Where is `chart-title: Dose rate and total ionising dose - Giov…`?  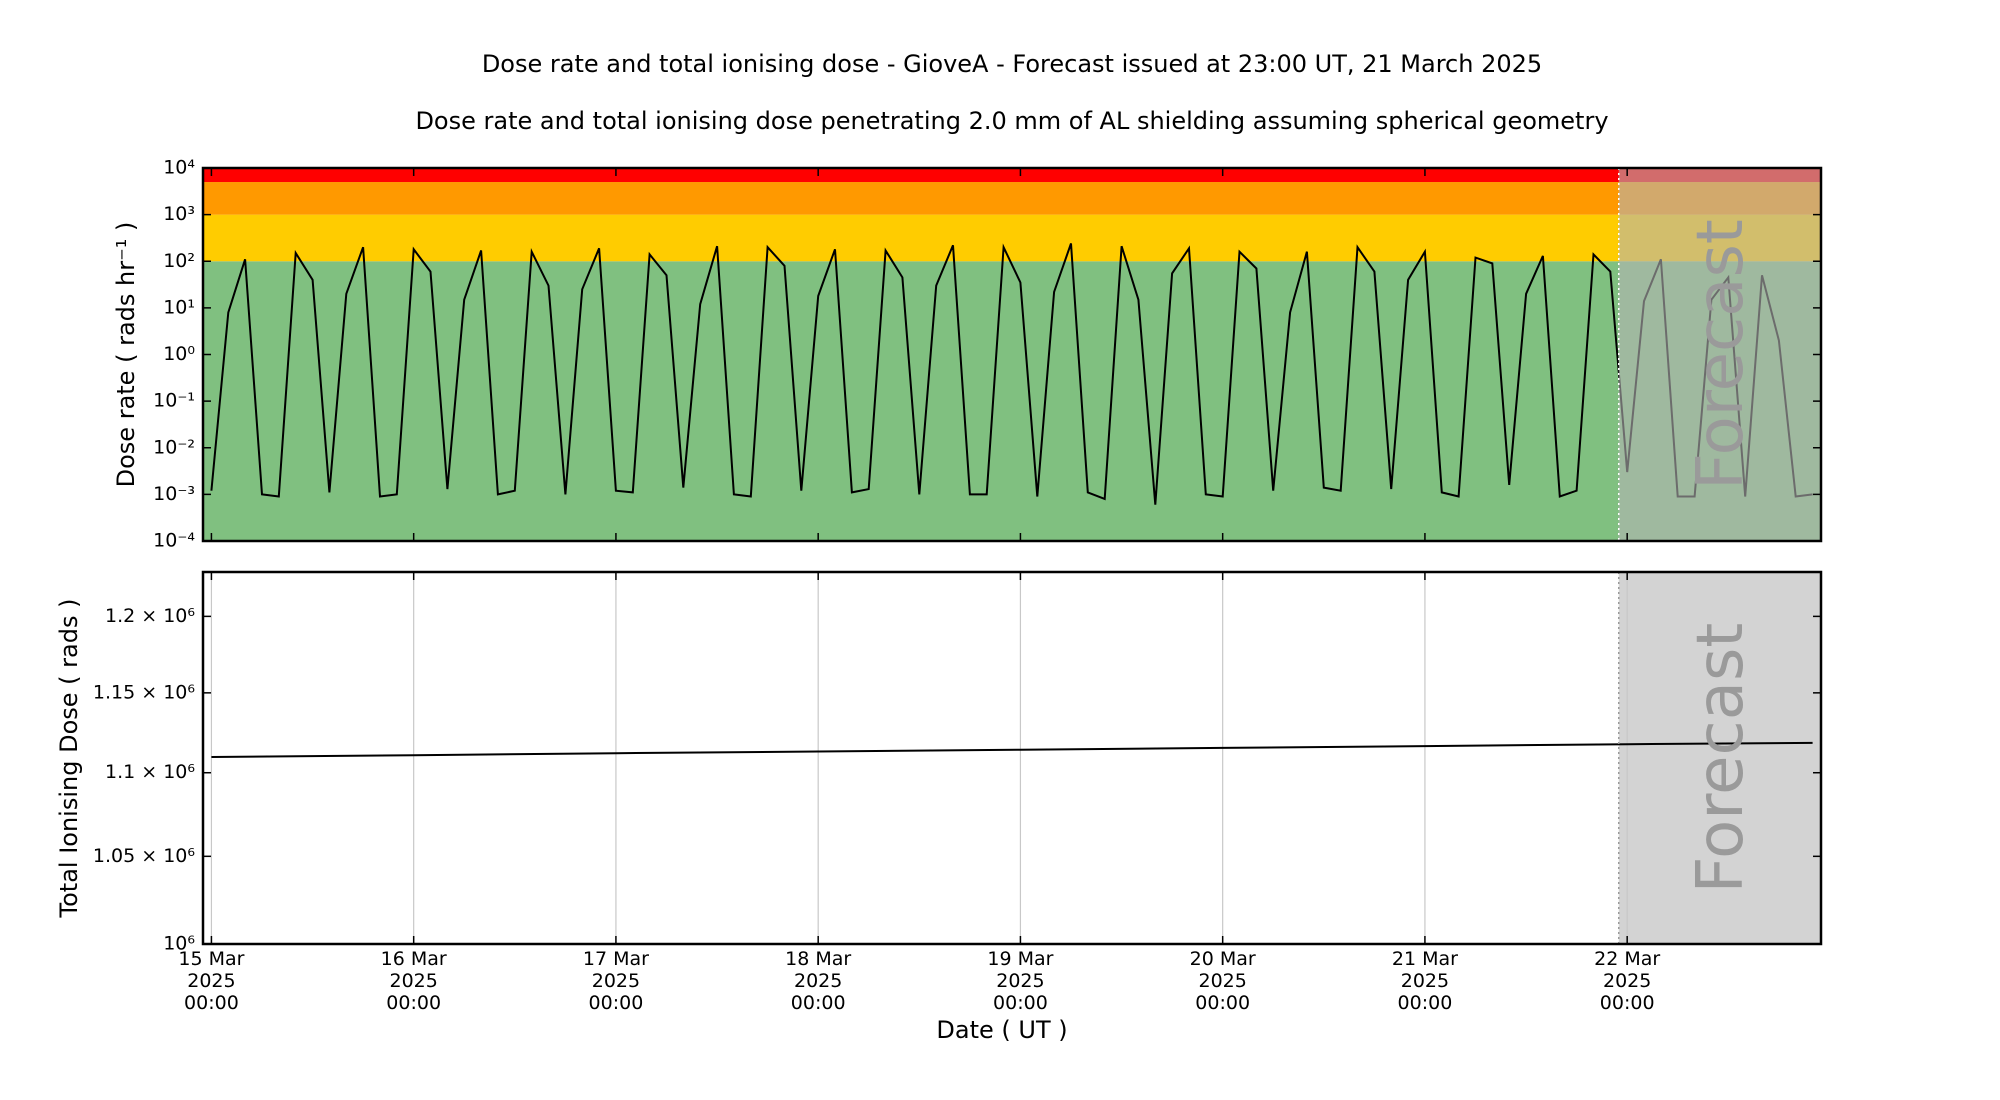 chart-title: Dose rate and total ionising dose - Giov… is located at coordinates (1012, 64).